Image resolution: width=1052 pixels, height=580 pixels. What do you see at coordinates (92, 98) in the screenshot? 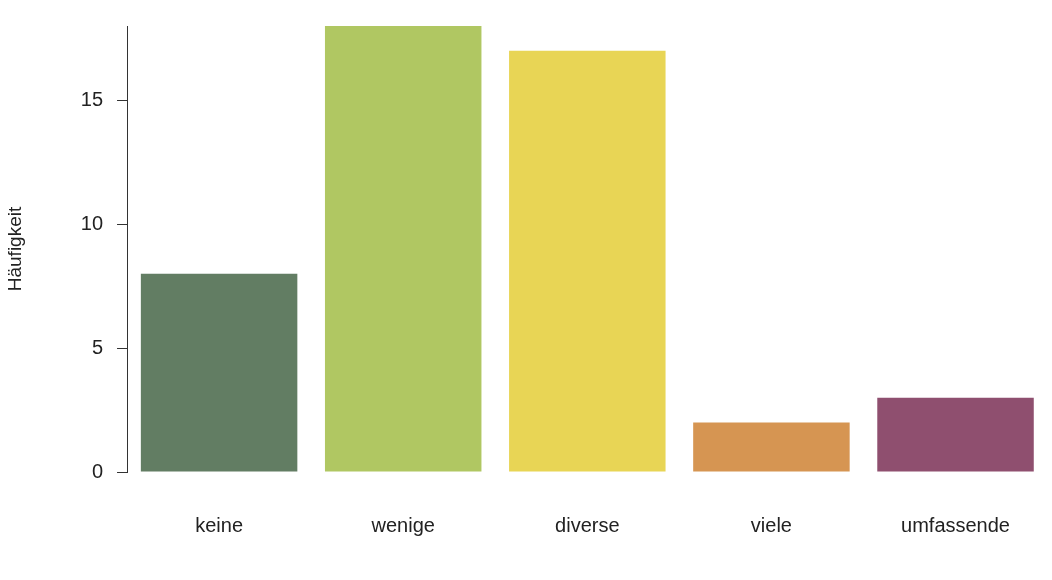
I see `y-tick-label: 15` at bounding box center [92, 98].